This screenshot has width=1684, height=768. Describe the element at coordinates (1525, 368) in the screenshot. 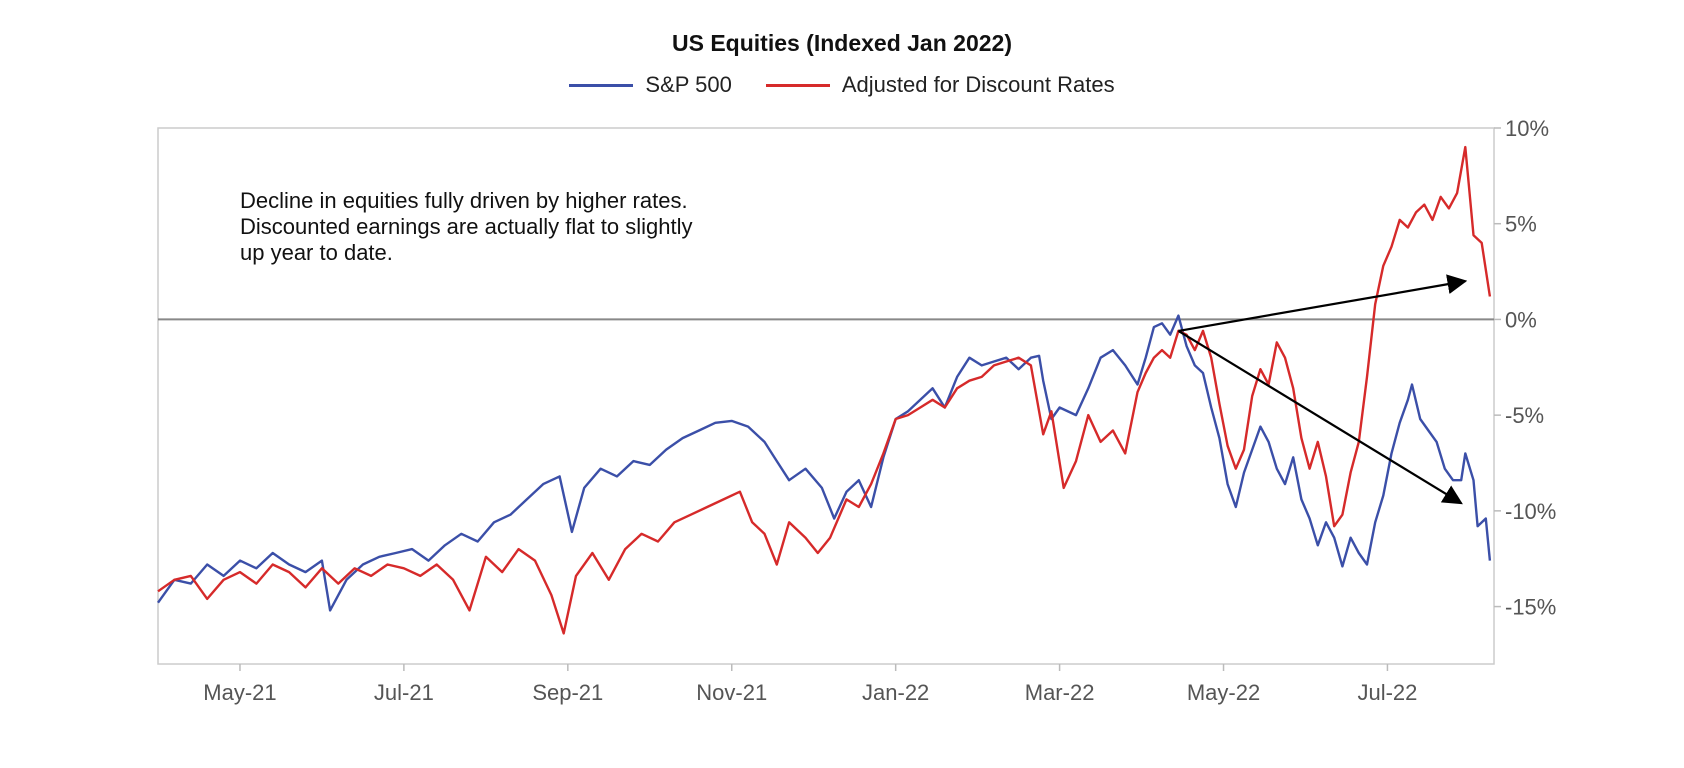

I see `y-axis: 10% 5% 0% -5% -10% -15%` at that location.